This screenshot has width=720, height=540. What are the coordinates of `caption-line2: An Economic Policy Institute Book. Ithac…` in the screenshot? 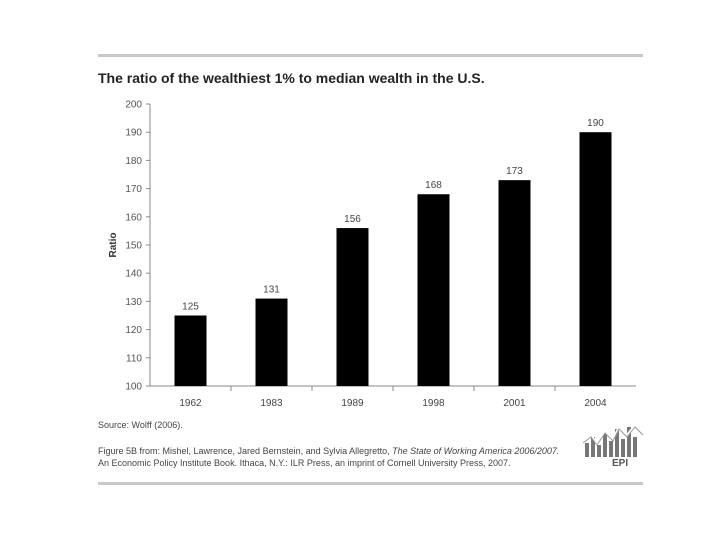 It's located at (304, 463).